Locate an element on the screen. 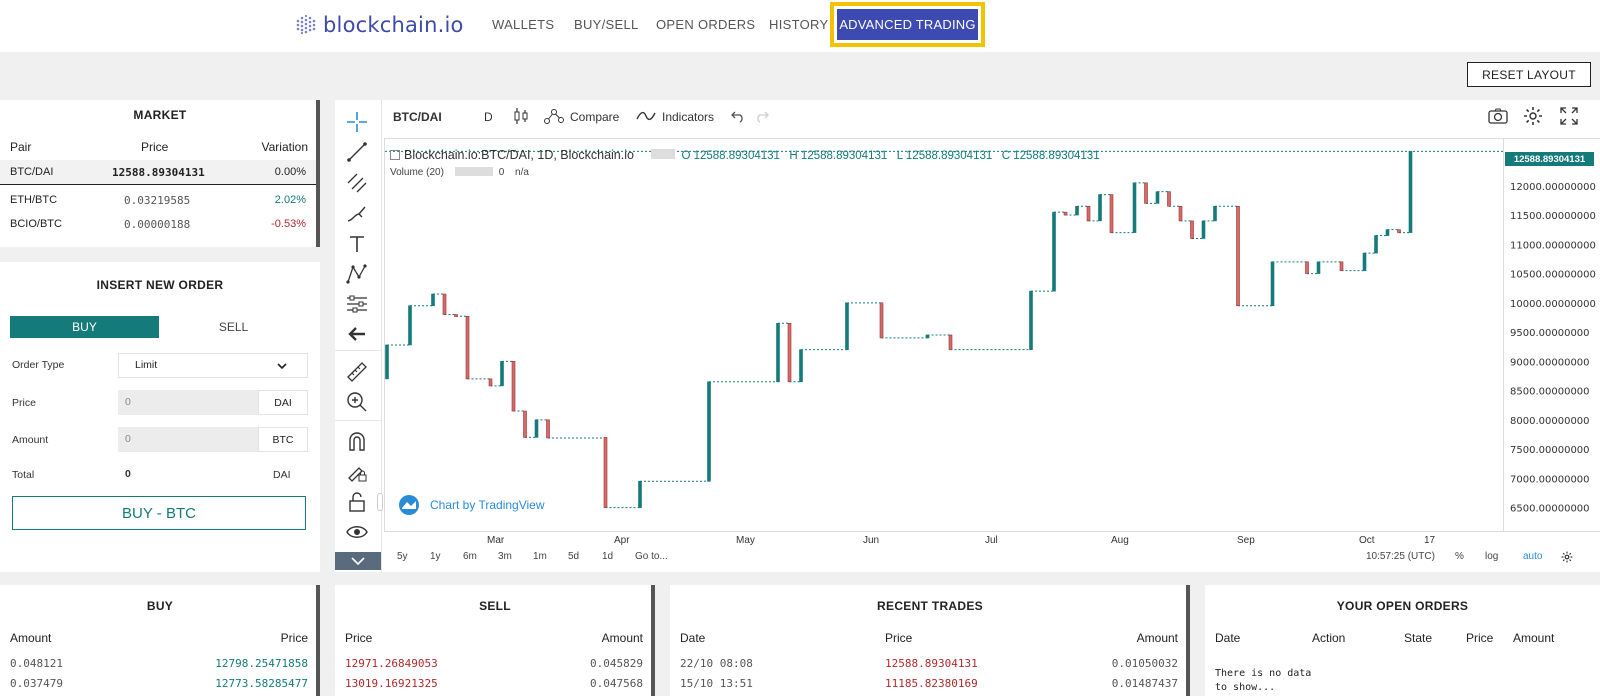  market-row: BCIO/BTC 0.00000188 -0.53% is located at coordinates (159, 225).